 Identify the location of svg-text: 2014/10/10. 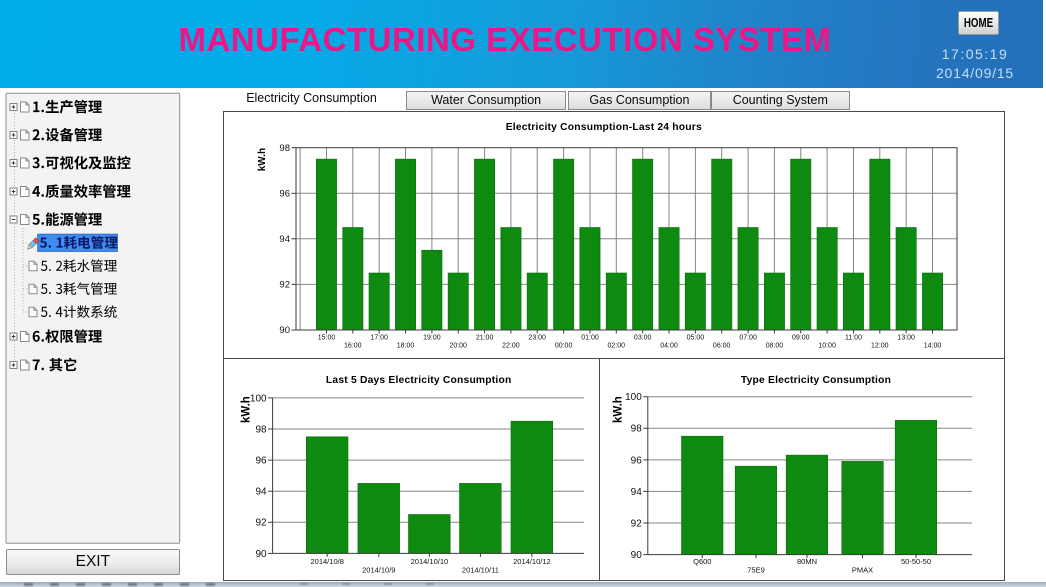
(430, 561).